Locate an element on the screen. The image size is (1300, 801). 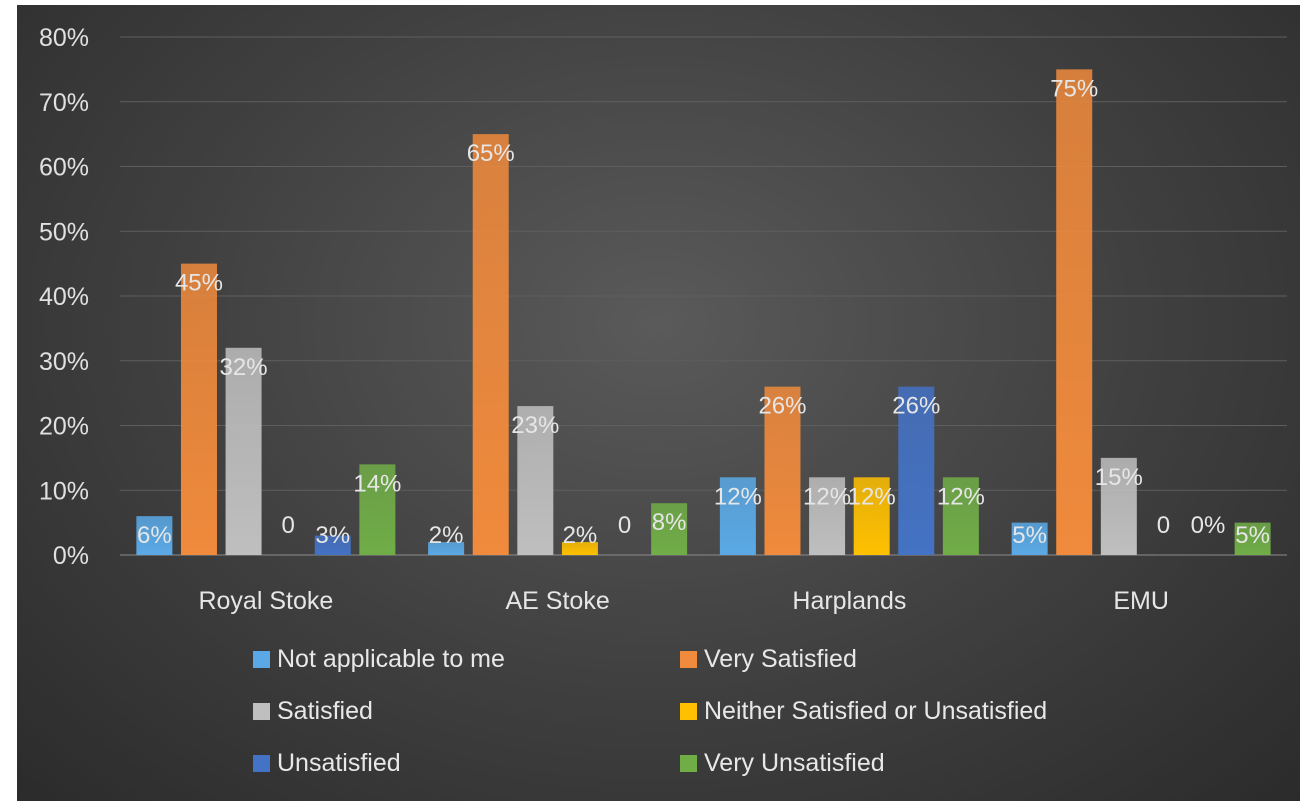
x-category-label: EMU is located at coordinates (1141, 601).